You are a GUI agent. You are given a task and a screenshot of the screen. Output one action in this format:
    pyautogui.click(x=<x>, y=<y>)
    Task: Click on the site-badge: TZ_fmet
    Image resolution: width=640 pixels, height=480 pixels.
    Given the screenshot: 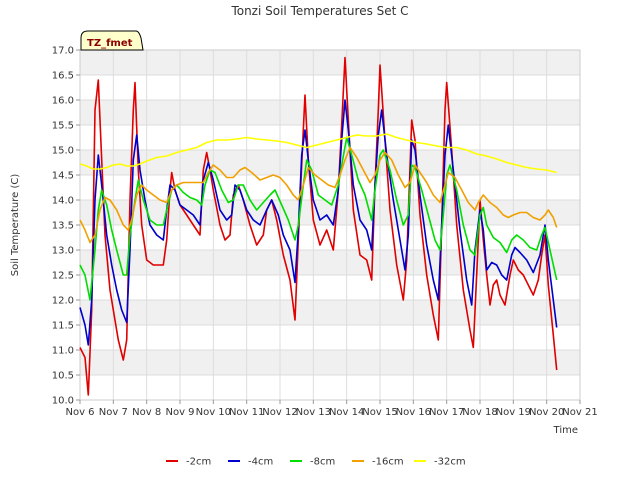 What is the action you would take?
    pyautogui.click(x=112, y=40)
    